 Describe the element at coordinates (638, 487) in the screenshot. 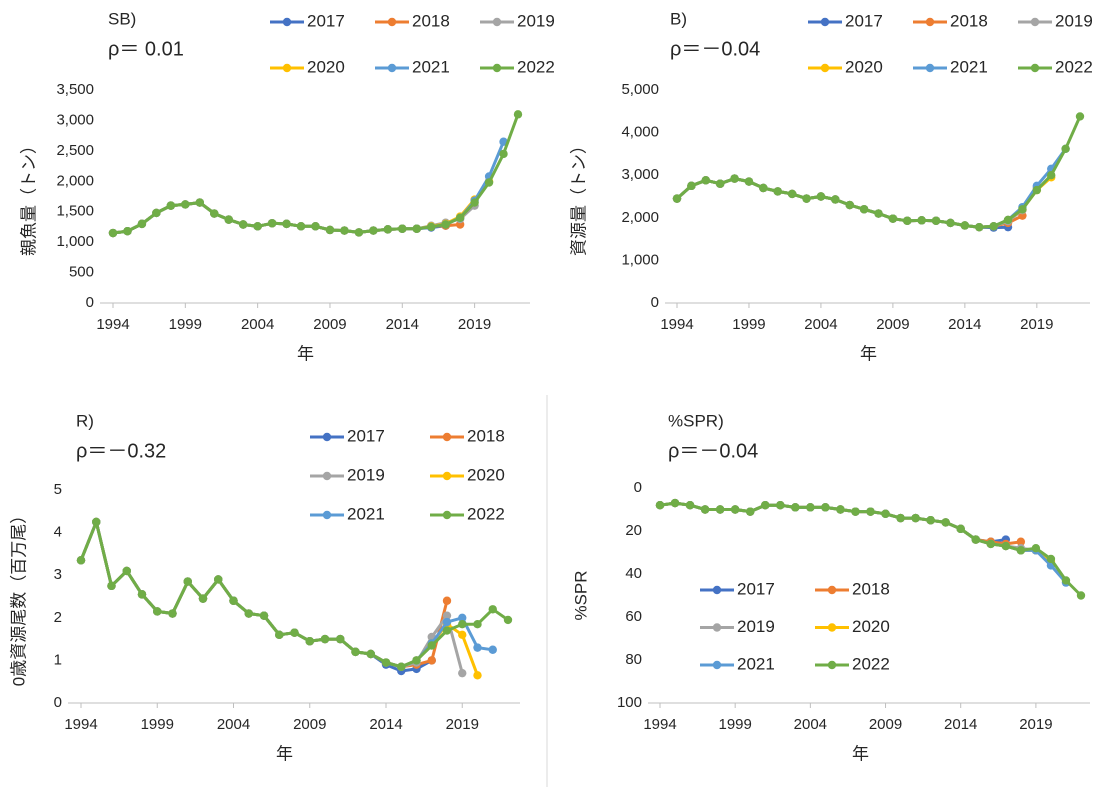

I see `y-tick-label: 0` at that location.